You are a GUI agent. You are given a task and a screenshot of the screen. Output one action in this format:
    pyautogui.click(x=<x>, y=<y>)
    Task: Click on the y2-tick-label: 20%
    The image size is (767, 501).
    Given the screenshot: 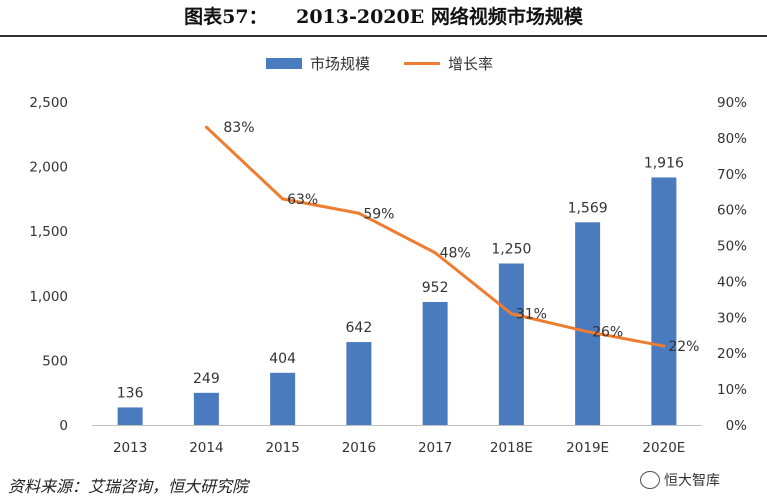 What is the action you would take?
    pyautogui.click(x=732, y=354)
    